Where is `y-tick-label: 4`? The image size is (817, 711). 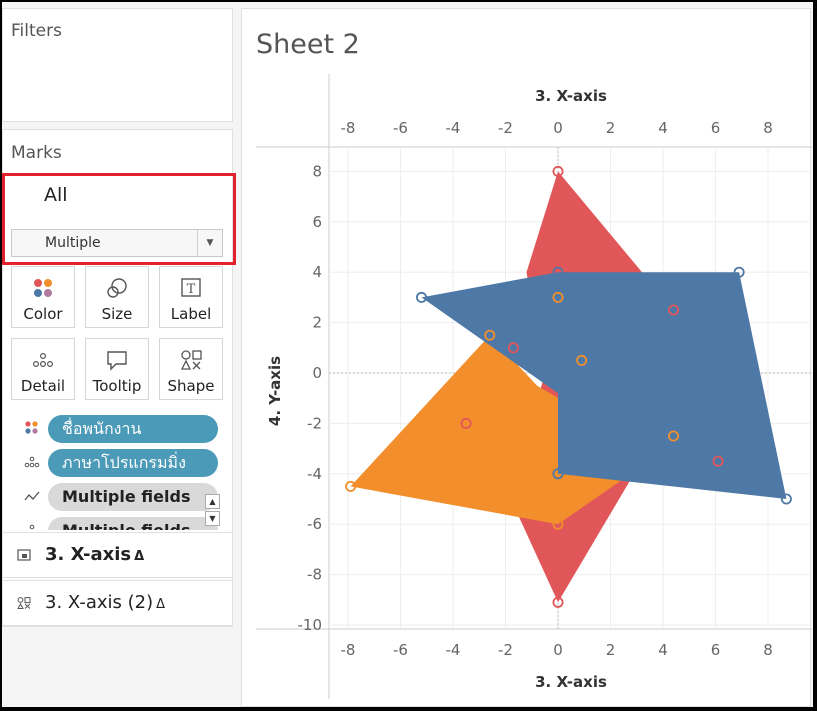
y-tick-label: 4 is located at coordinates (317, 272).